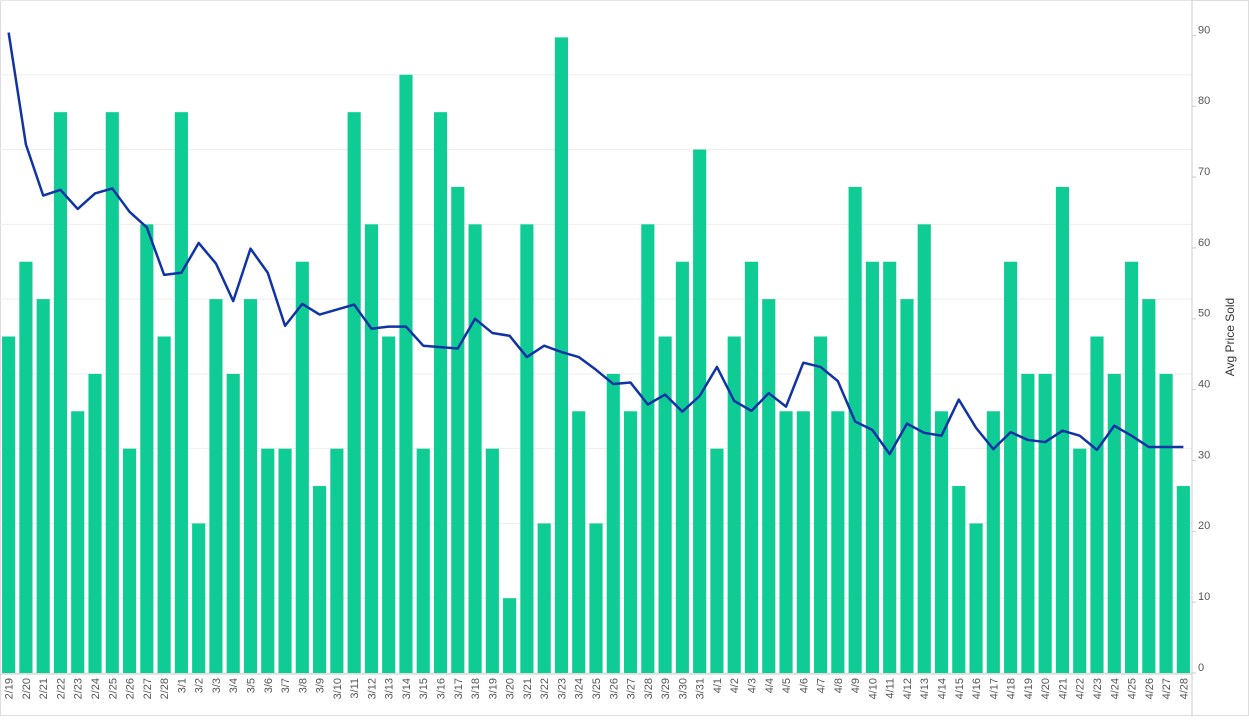 The height and width of the screenshot is (721, 1249). Describe the element at coordinates (1098, 688) in the screenshot. I see `x-tick-label: 4/23` at that location.